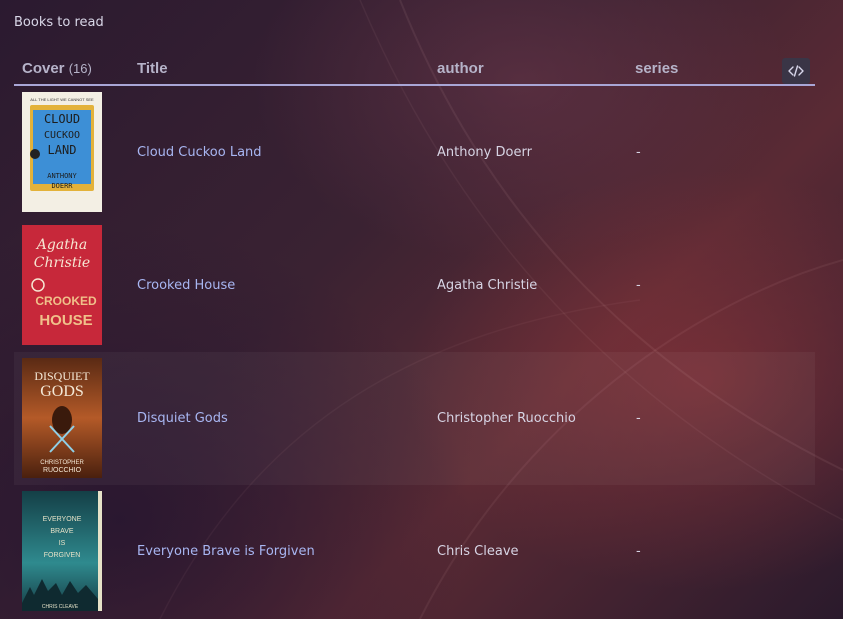  Describe the element at coordinates (182, 418) in the screenshot. I see `book-title-link: Disquiet Gods` at that location.